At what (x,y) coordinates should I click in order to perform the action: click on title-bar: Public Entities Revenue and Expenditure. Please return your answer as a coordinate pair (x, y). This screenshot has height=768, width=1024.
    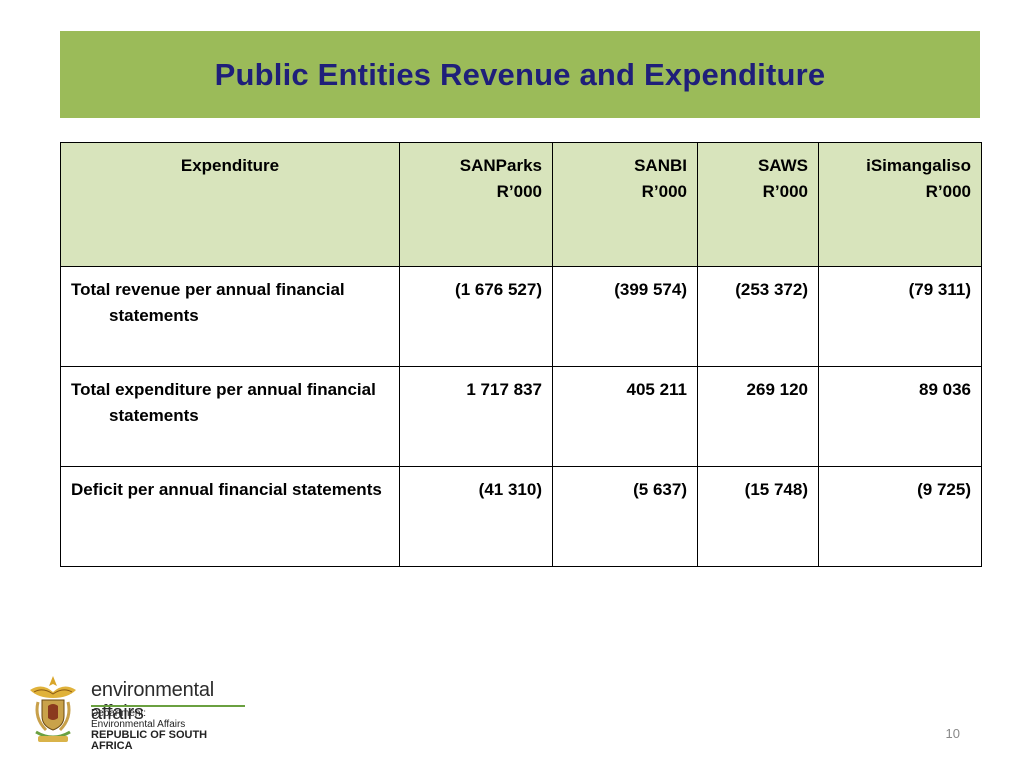
    Looking at the image, I should click on (520, 74).